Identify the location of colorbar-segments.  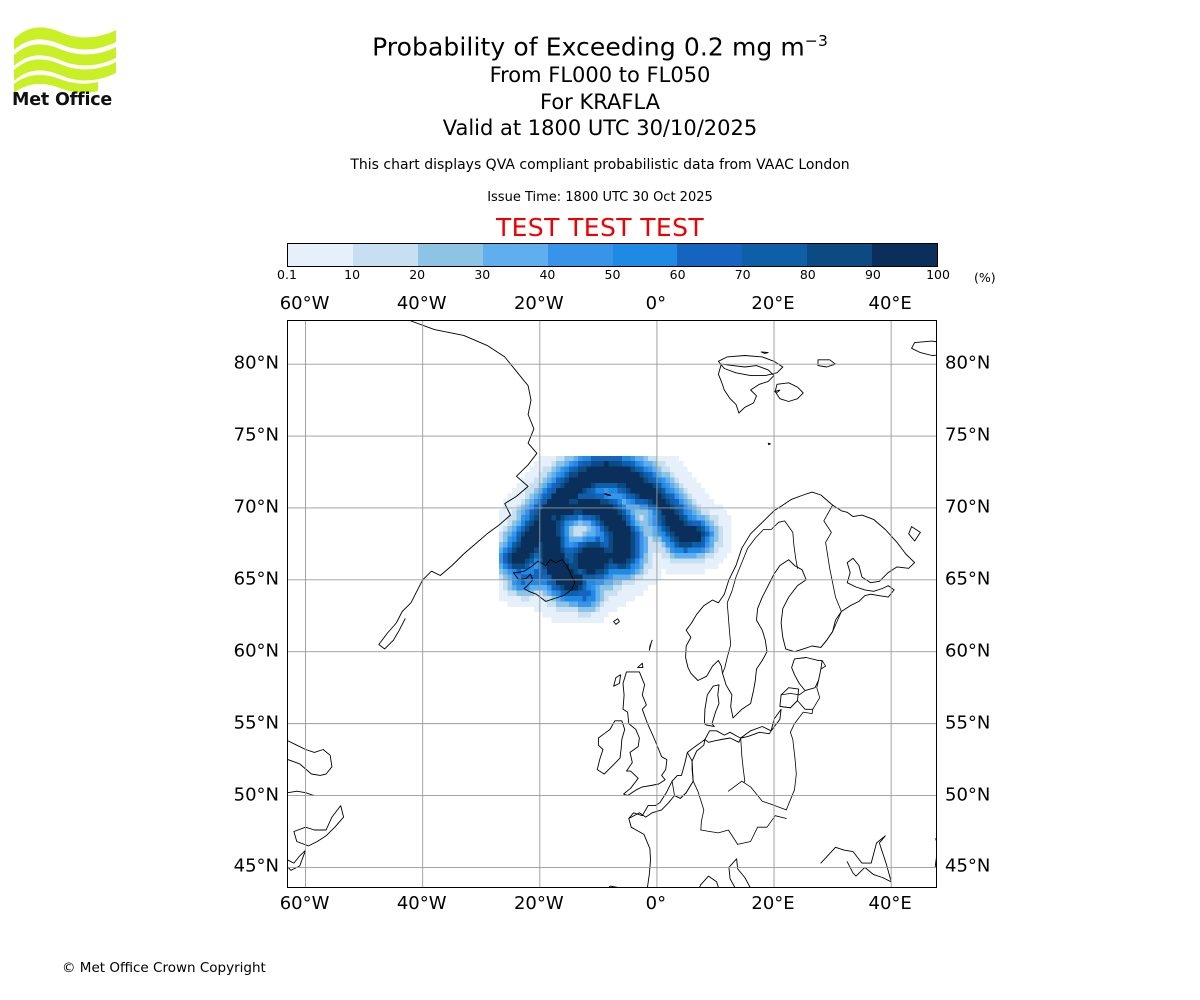
(612, 255).